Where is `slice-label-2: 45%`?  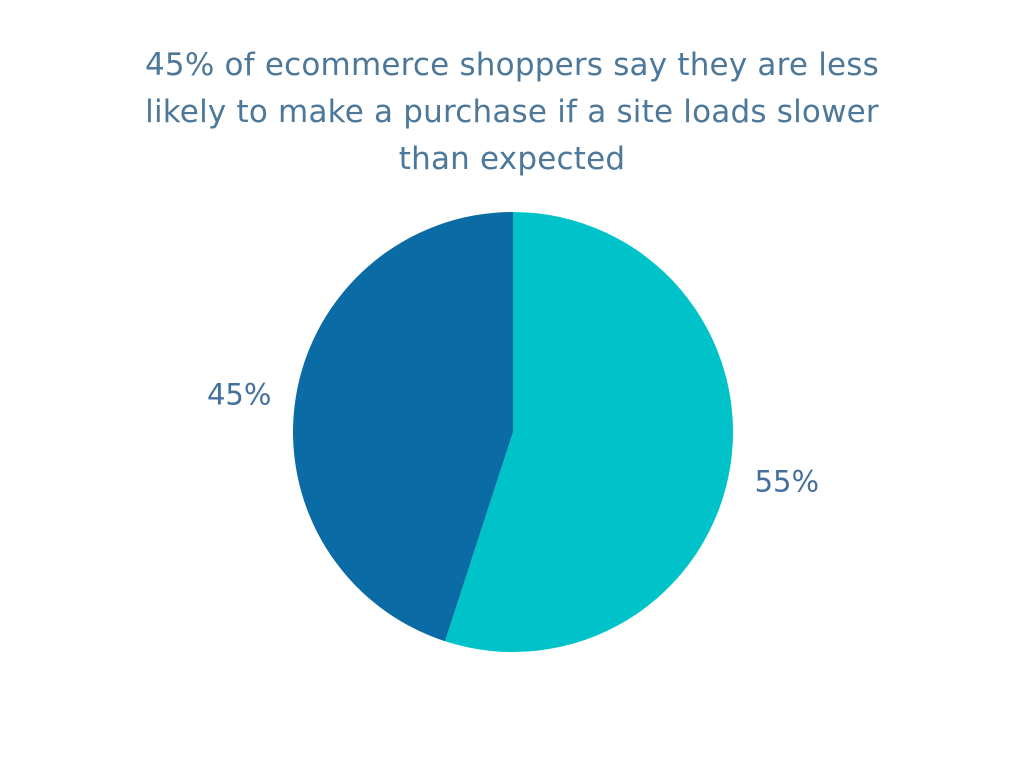 slice-label-2: 45% is located at coordinates (239, 395).